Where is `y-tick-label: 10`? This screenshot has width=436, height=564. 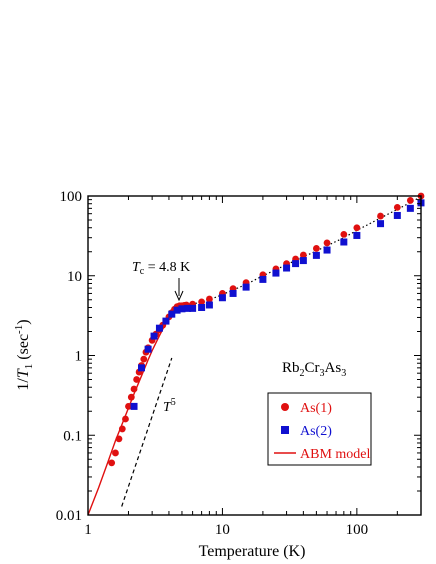
y-tick-label: 10 is located at coordinates (74, 277).